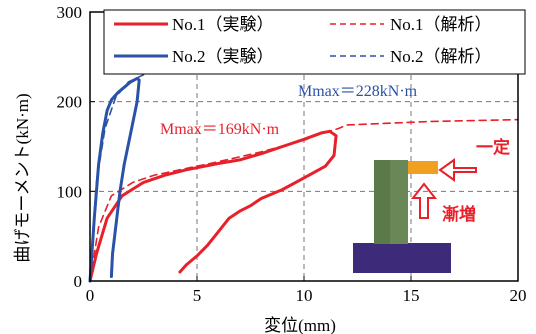  What do you see at coordinates (22, 177) in the screenshot?
I see `y-axis-label: 曲げモーメント(kN·m)` at bounding box center [22, 177].